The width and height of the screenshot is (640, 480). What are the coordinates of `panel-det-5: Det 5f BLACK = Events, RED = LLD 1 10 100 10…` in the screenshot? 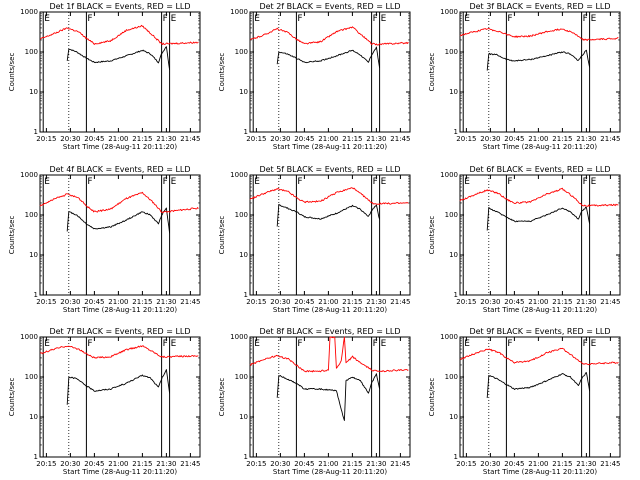 It's located at (314, 239).